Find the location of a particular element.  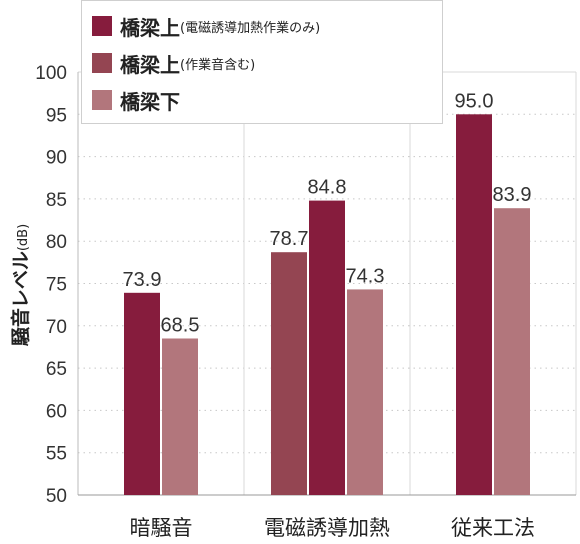

legend-item-under-bridge: 橋梁下 is located at coordinates (136, 100).